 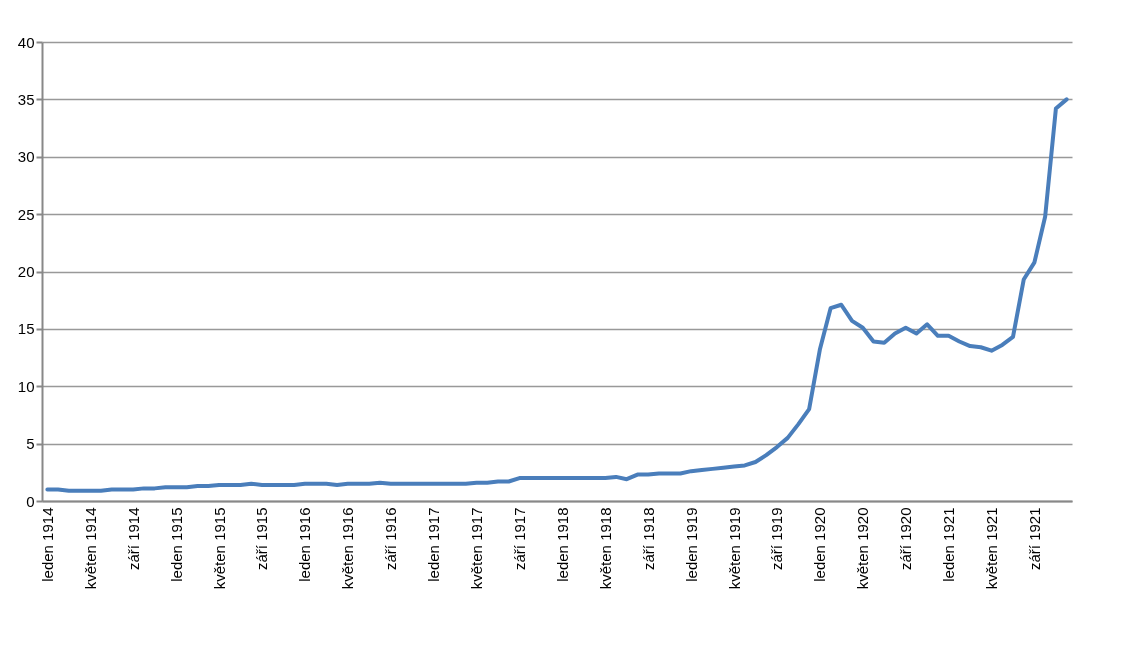 What do you see at coordinates (734, 548) in the screenshot?
I see `x-tick-label: květen 1919` at bounding box center [734, 548].